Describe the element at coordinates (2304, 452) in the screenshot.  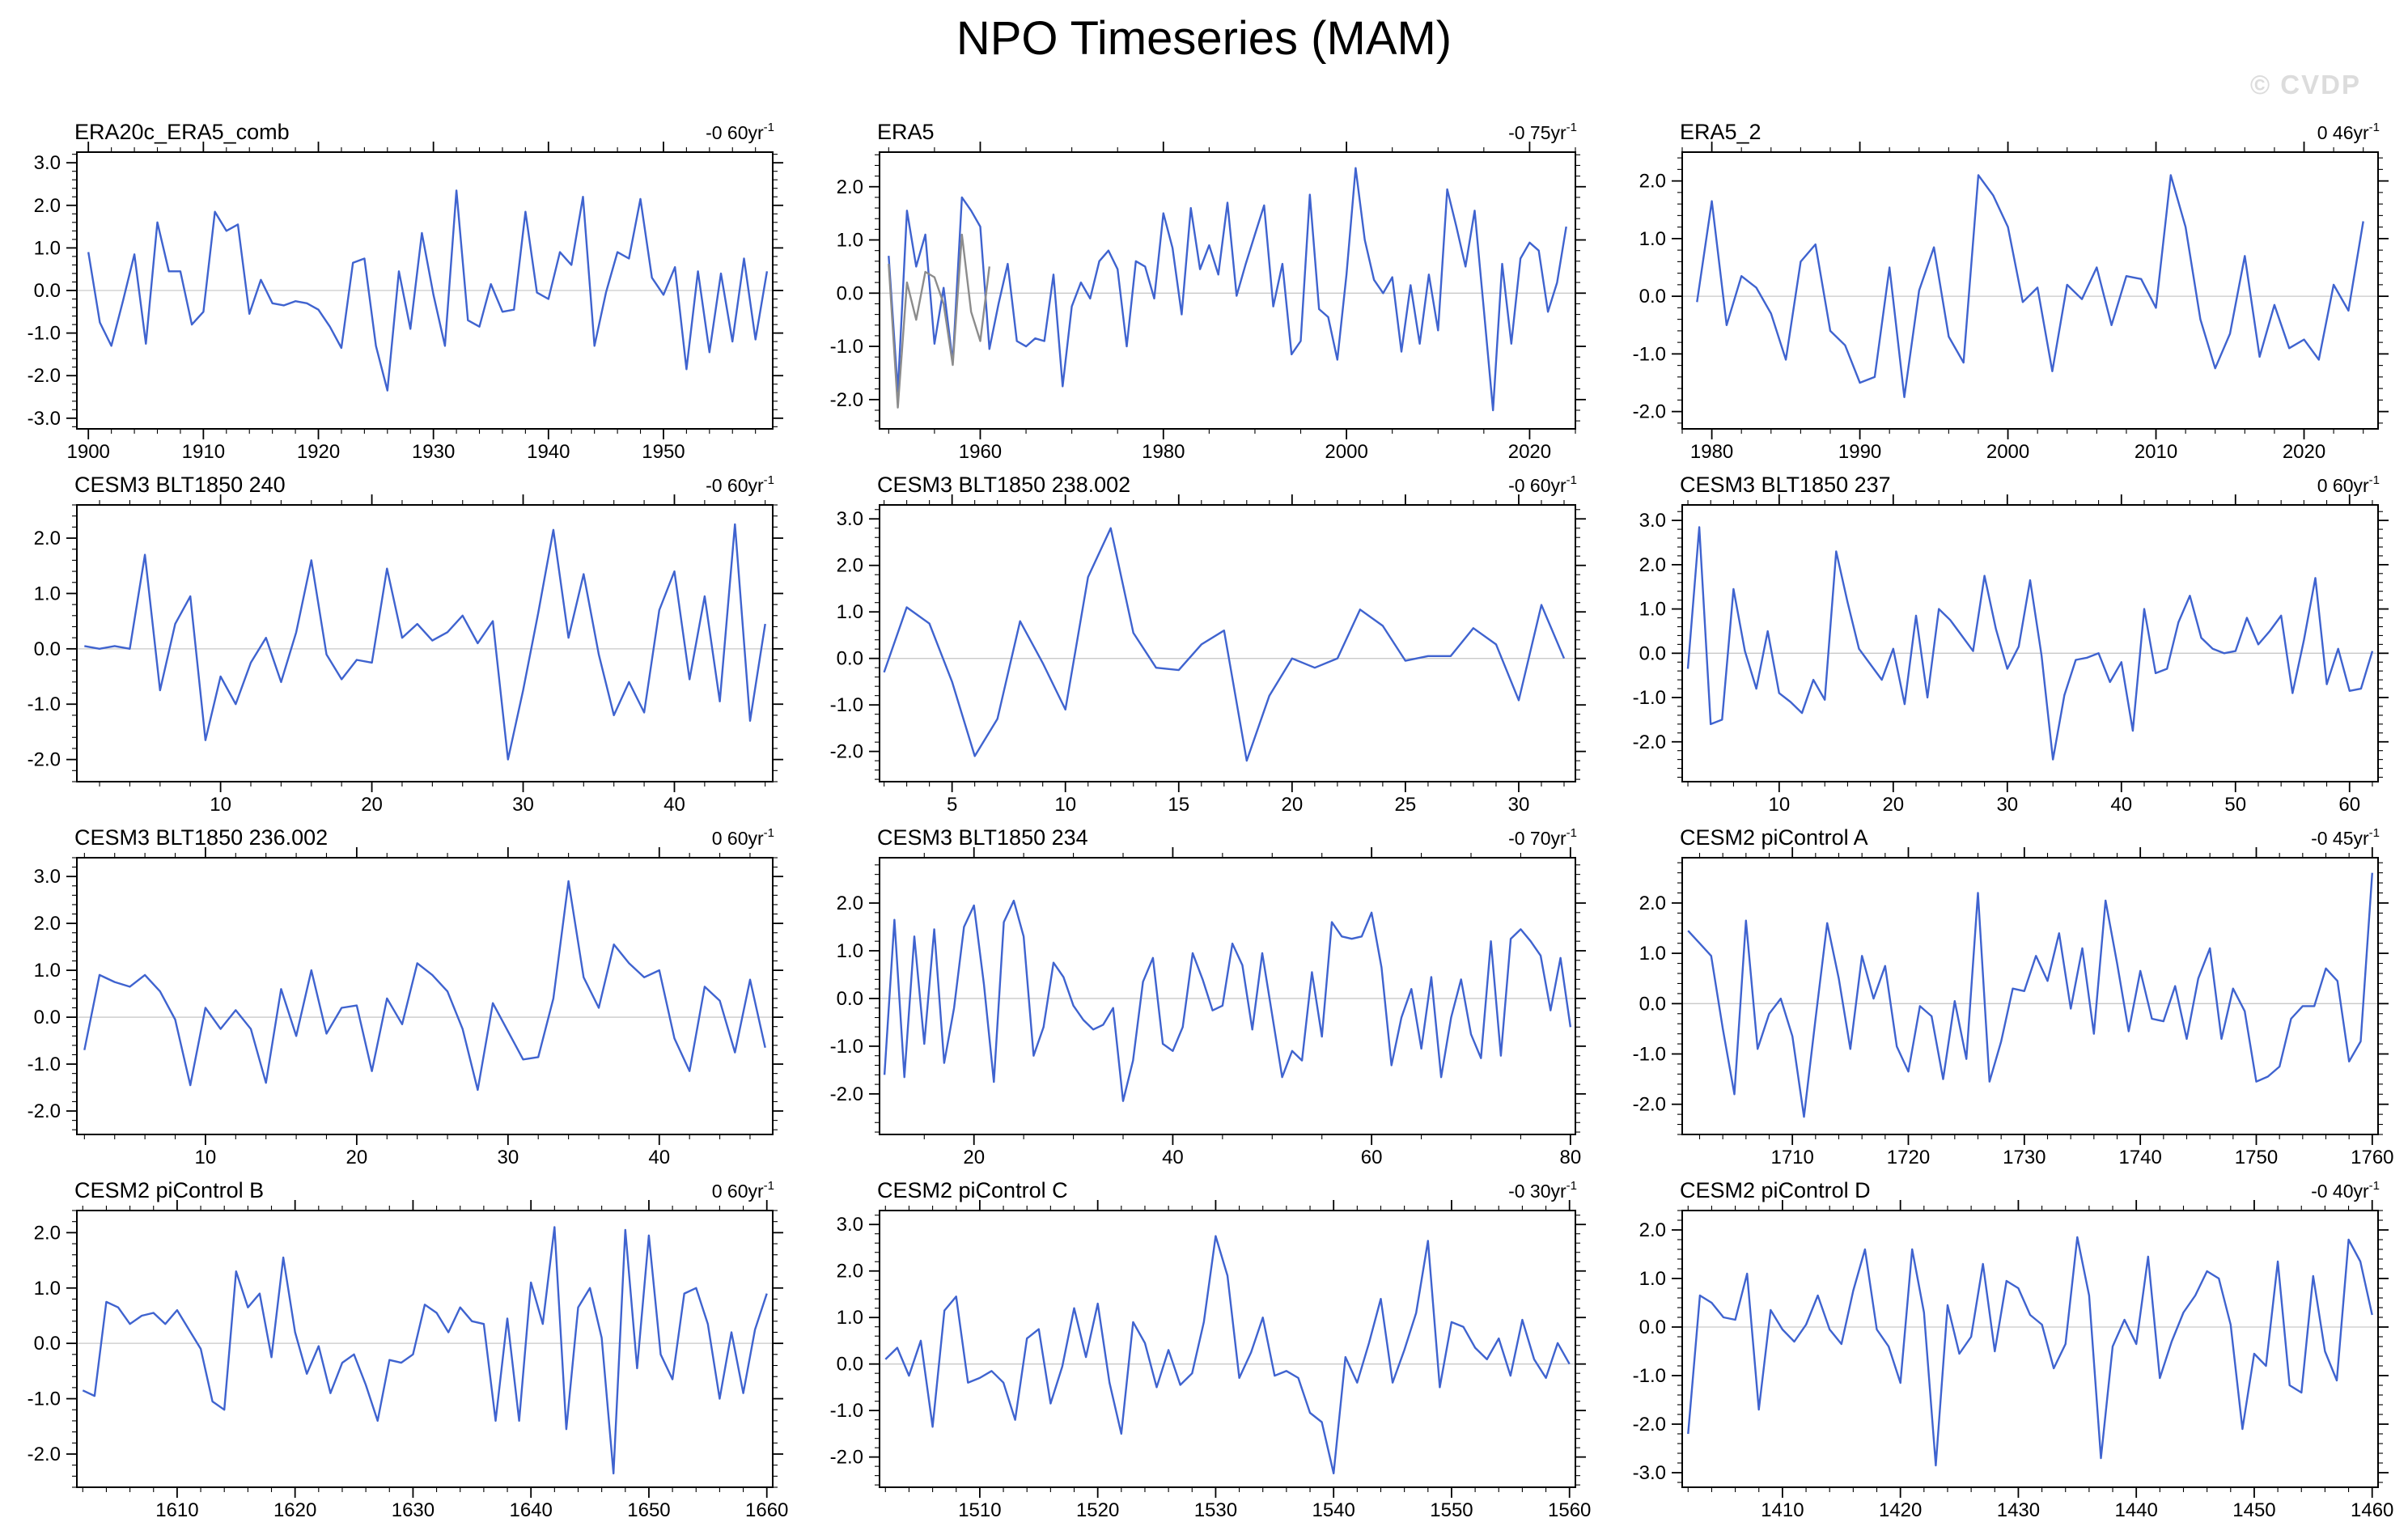
I see `x-tick-label: 2020` at that location.